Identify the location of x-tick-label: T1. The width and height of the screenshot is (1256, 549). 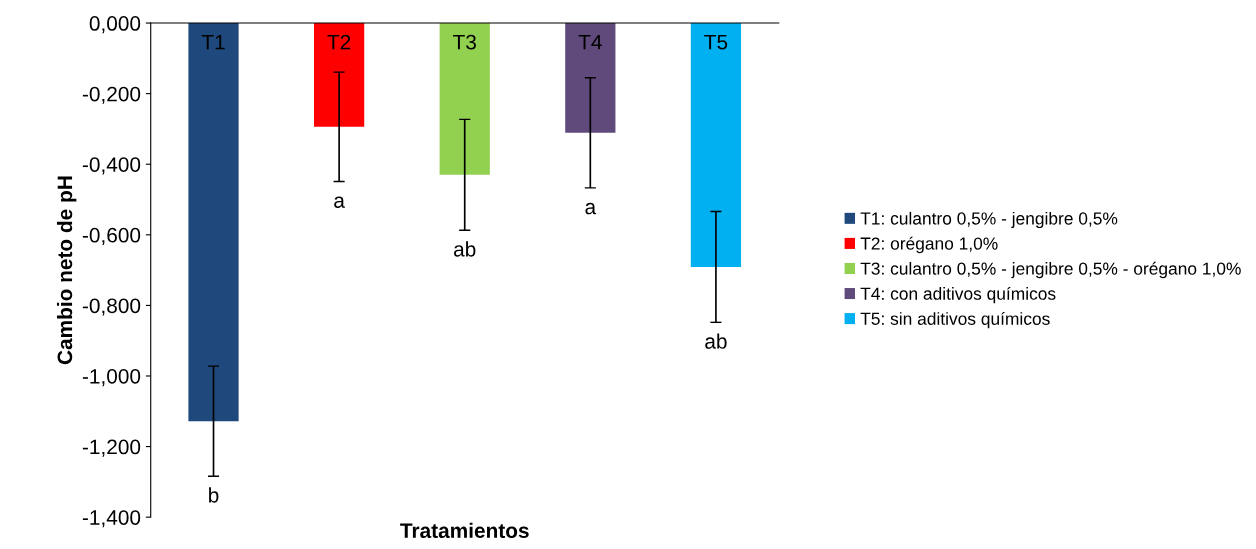
(213, 42).